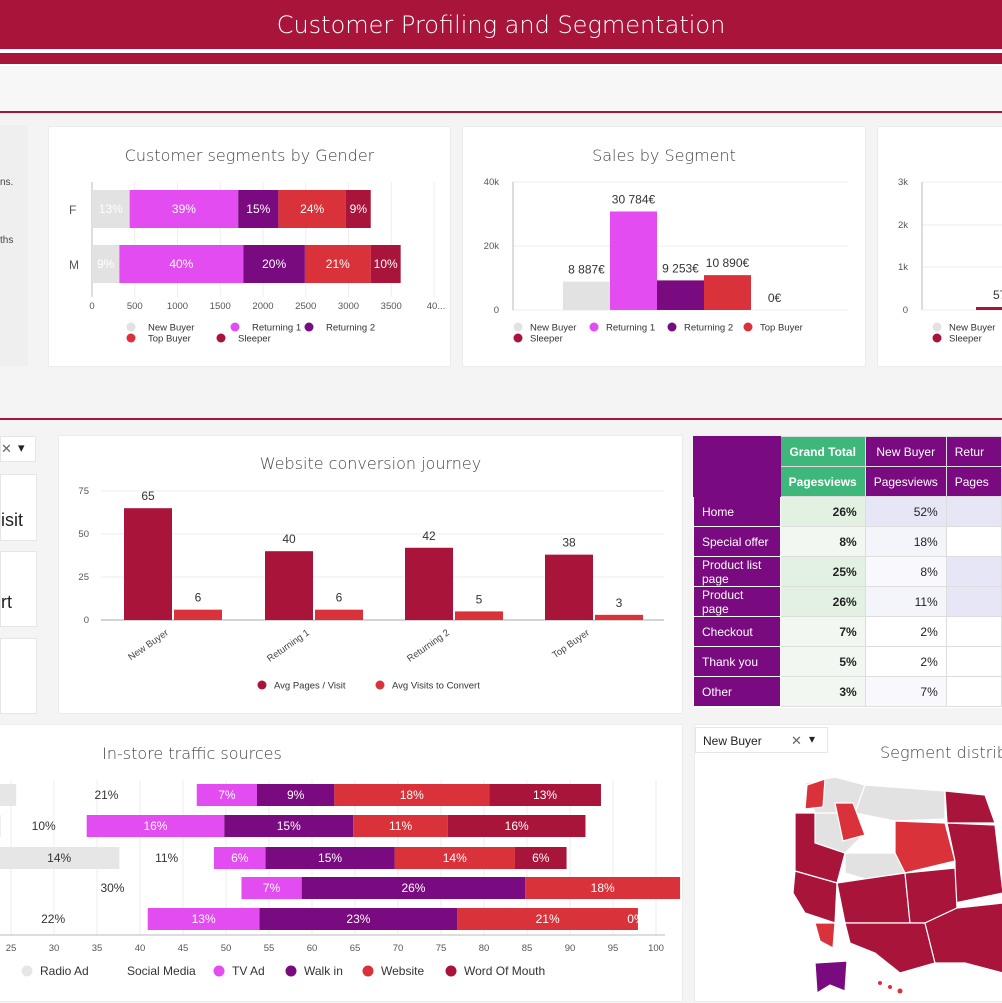 The height and width of the screenshot is (1003, 1002). What do you see at coordinates (370, 463) in the screenshot?
I see `conversion-chart-title: Website conversion journey` at bounding box center [370, 463].